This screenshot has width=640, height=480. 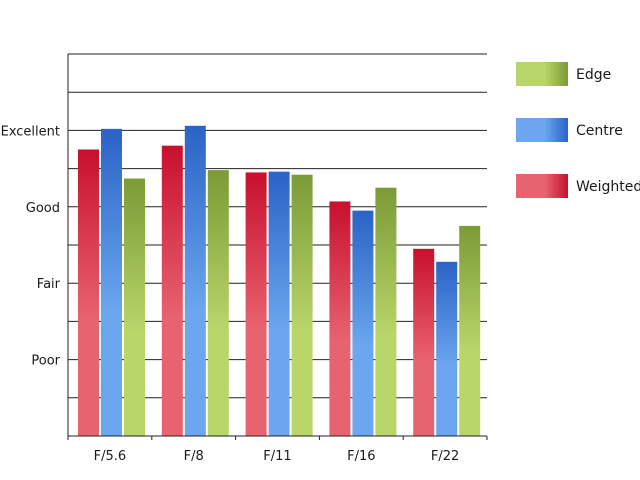 I want to click on legend-label-edge: Edge, so click(x=593, y=75).